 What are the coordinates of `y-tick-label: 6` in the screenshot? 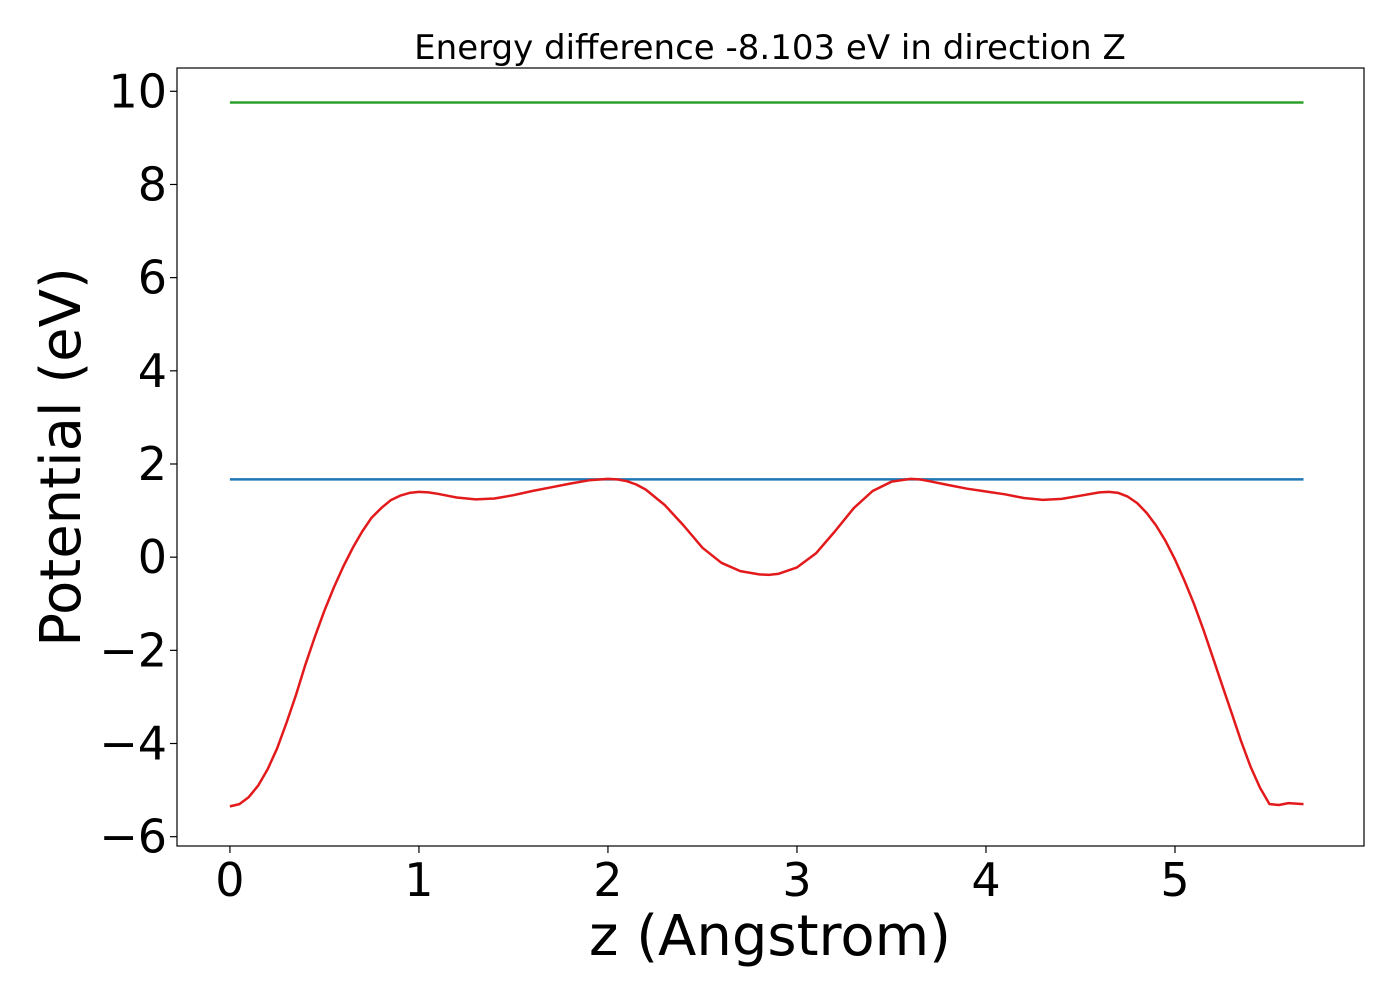 It's located at (152, 278).